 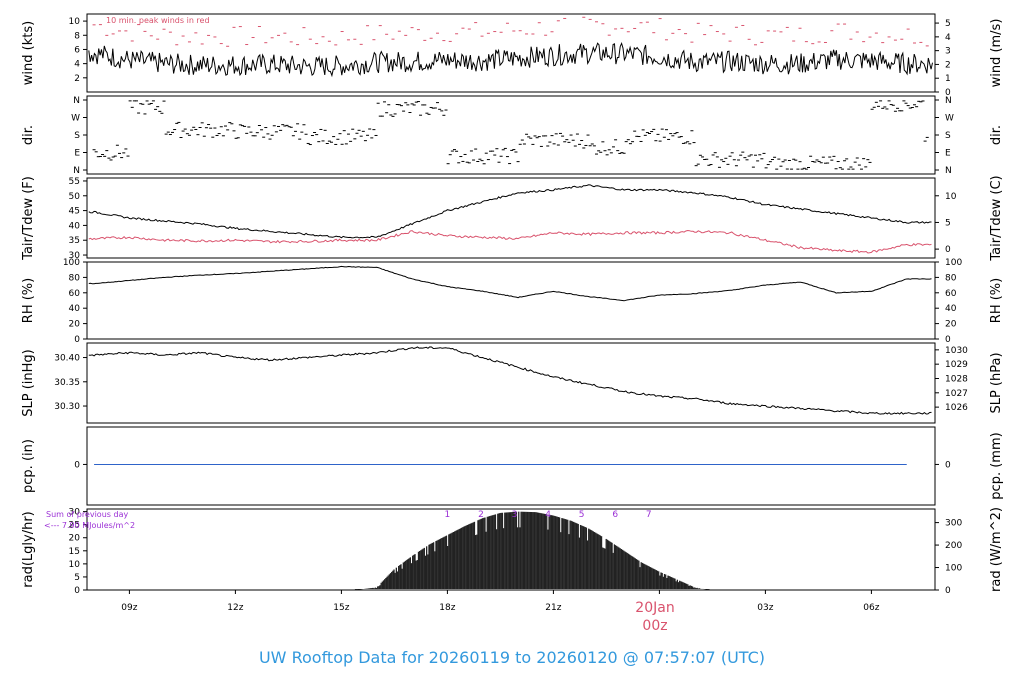 What do you see at coordinates (77, 50) in the screenshot?
I see `ytick-label-left-0-2: 6` at bounding box center [77, 50].